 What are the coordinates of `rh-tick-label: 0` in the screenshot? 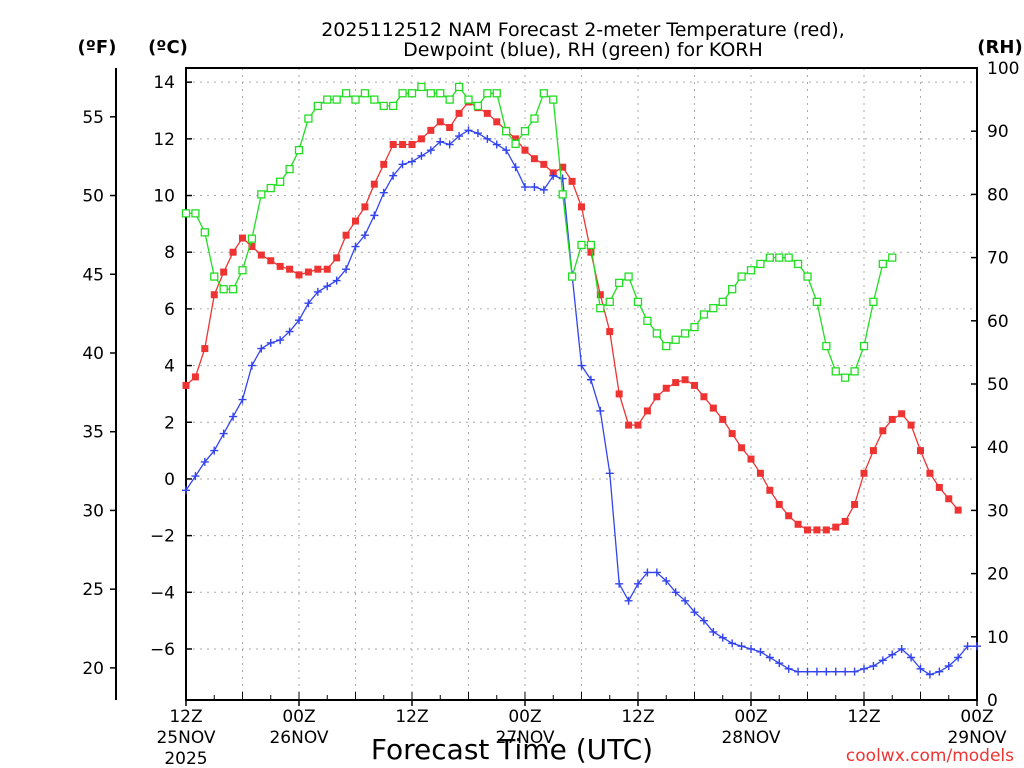 It's located at (992, 701).